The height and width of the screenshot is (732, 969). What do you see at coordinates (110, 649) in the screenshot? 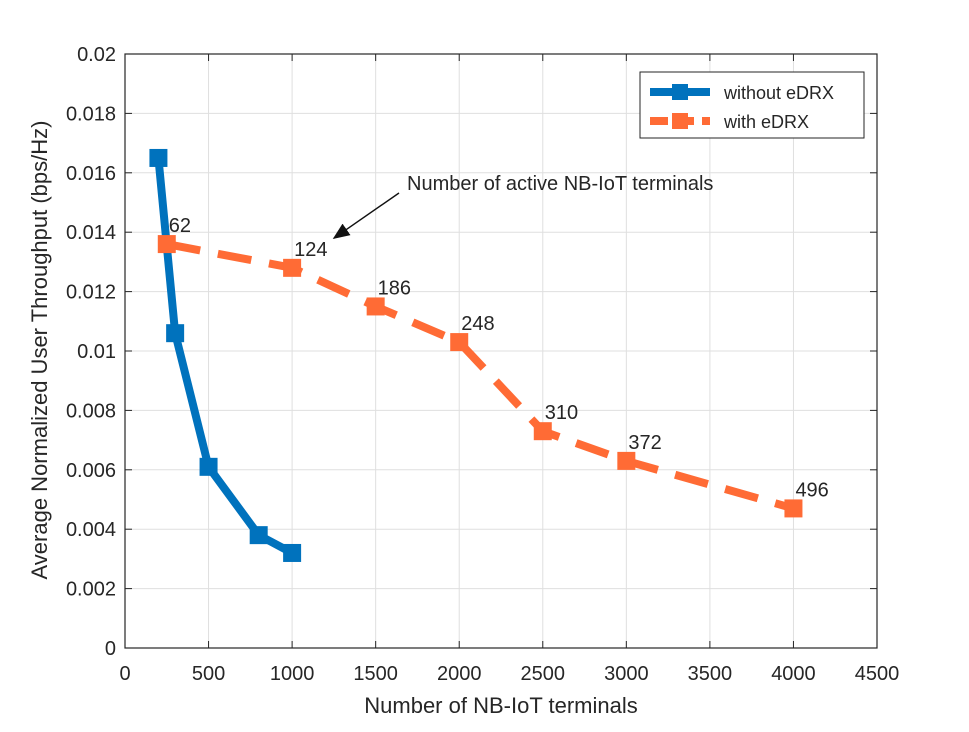
I see `y-tick-label: 0` at bounding box center [110, 649].